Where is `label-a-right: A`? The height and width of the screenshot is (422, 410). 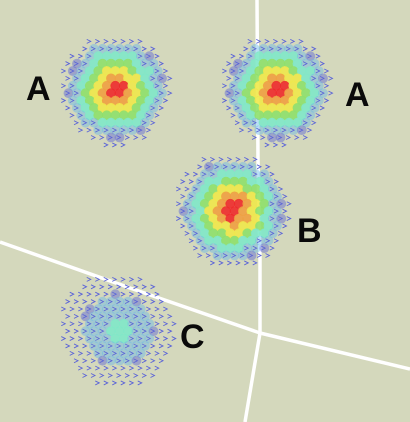
label-a-right: A is located at coordinates (358, 95).